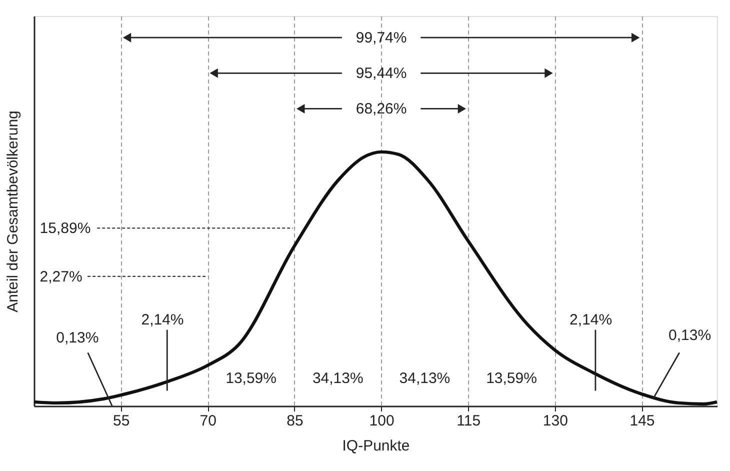  What do you see at coordinates (381, 109) in the screenshot?
I see `text: 68,26%` at bounding box center [381, 109].